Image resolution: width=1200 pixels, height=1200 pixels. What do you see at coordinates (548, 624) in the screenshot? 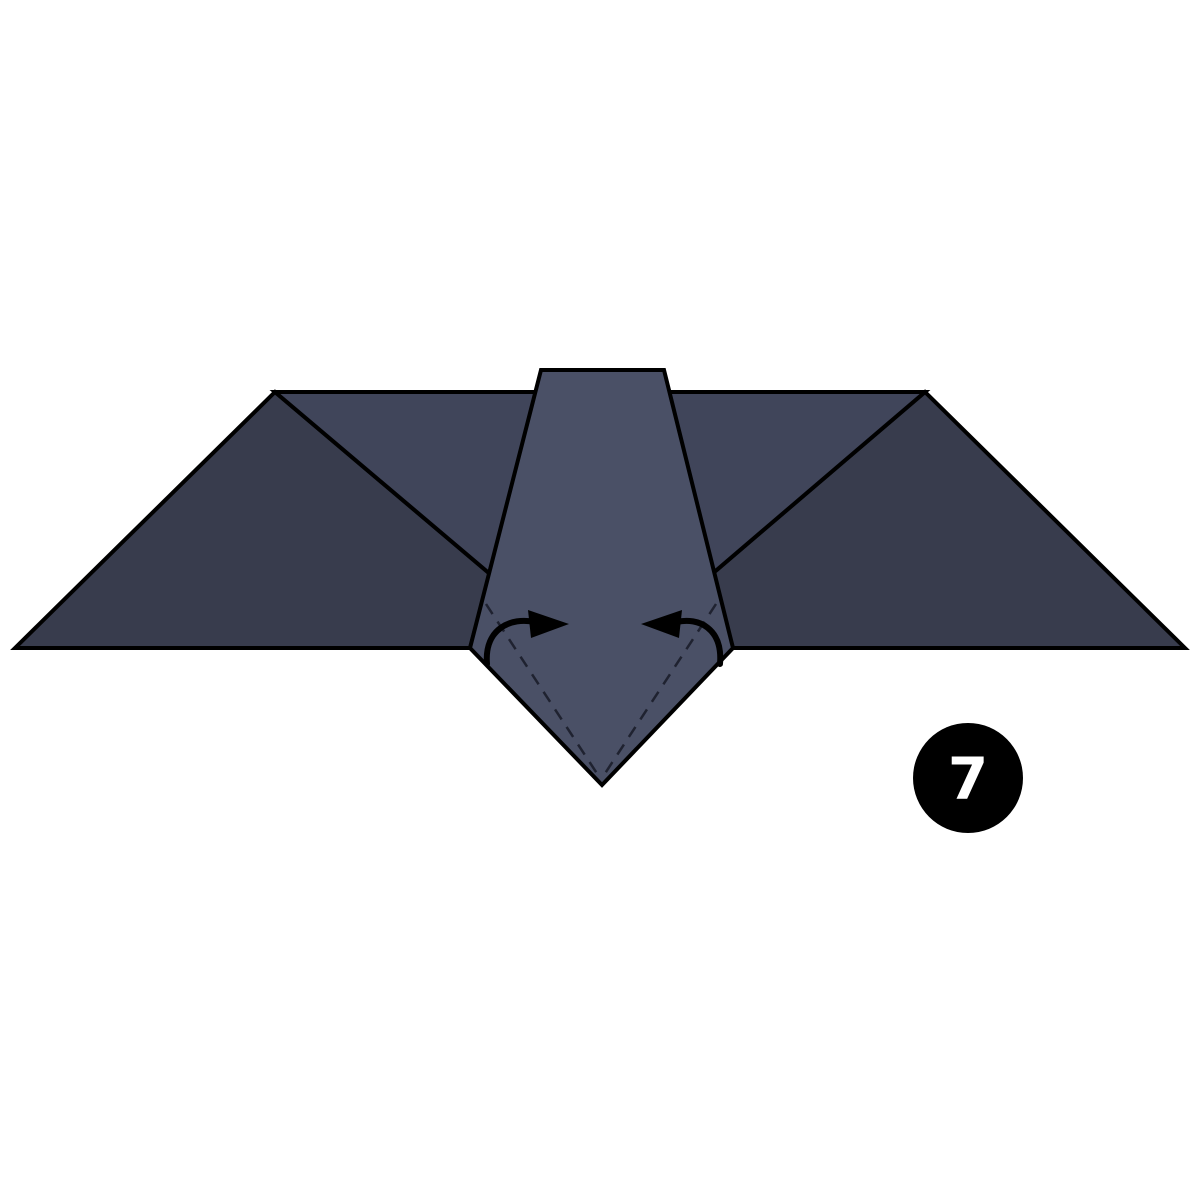
I see `left-arrow-head` at bounding box center [548, 624].